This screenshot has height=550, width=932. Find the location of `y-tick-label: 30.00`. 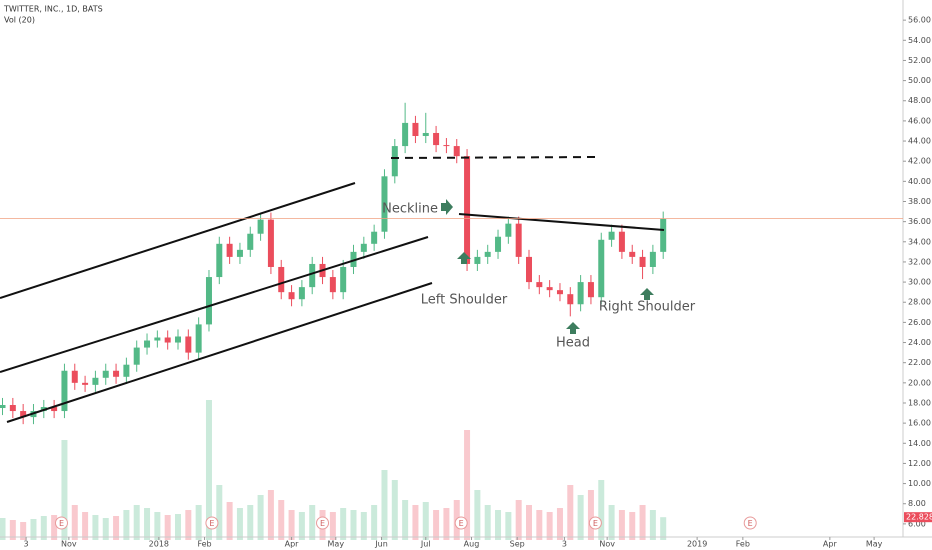

y-tick-label: 30.00 is located at coordinates (919, 282).